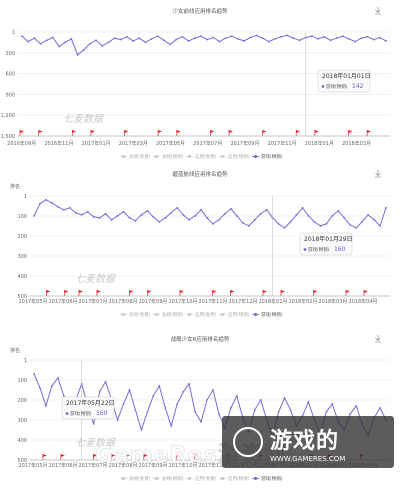  Describe the element at coordinates (356, 143) in the screenshot. I see `x-tick-label: 2018年03月` at that location.